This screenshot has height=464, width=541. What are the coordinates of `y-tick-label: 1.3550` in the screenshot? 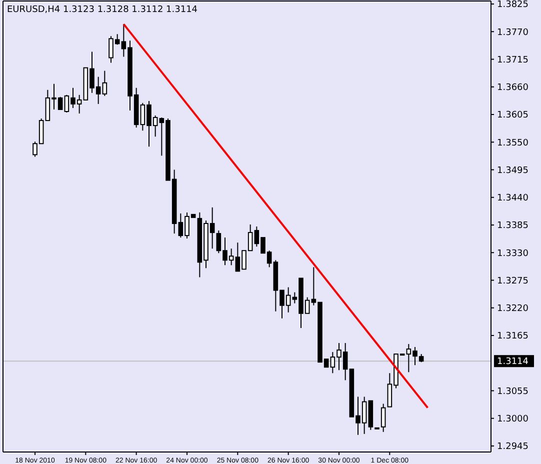 It's located at (513, 143).